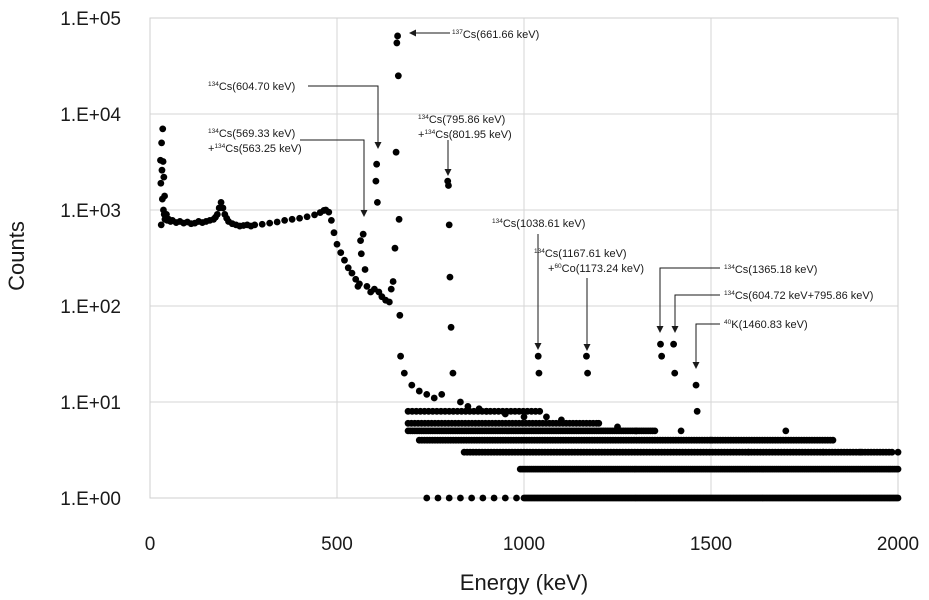  I want to click on y-tick-label: 1.E+05, so click(90, 19).